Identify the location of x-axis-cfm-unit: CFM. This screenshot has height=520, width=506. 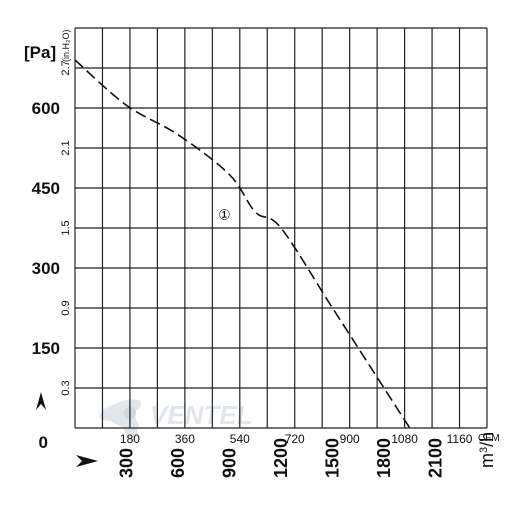
(489, 438).